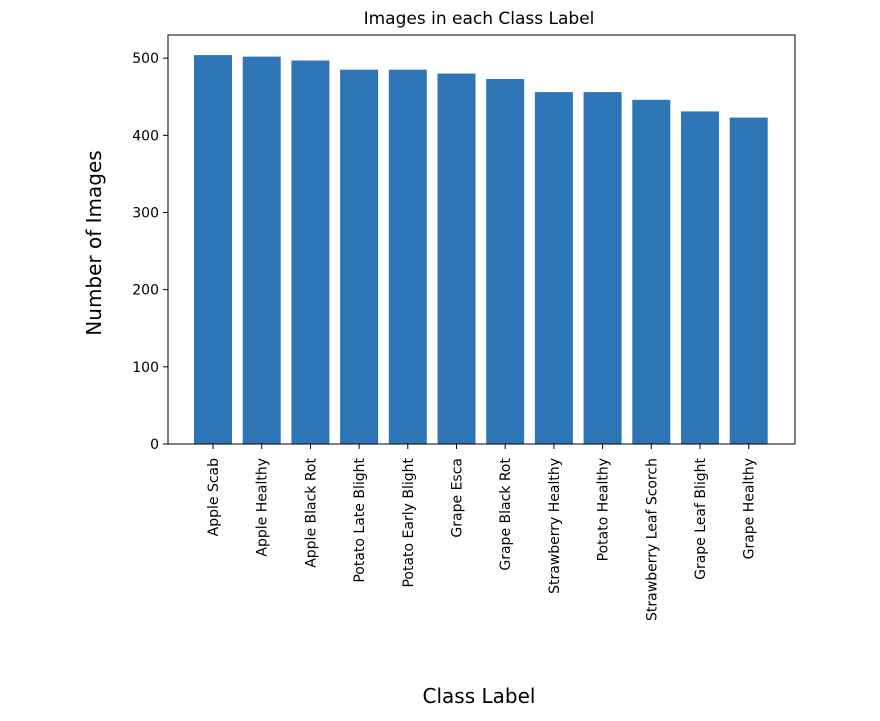  What do you see at coordinates (479, 19) in the screenshot?
I see `chart-title: Images in each Class Label` at bounding box center [479, 19].